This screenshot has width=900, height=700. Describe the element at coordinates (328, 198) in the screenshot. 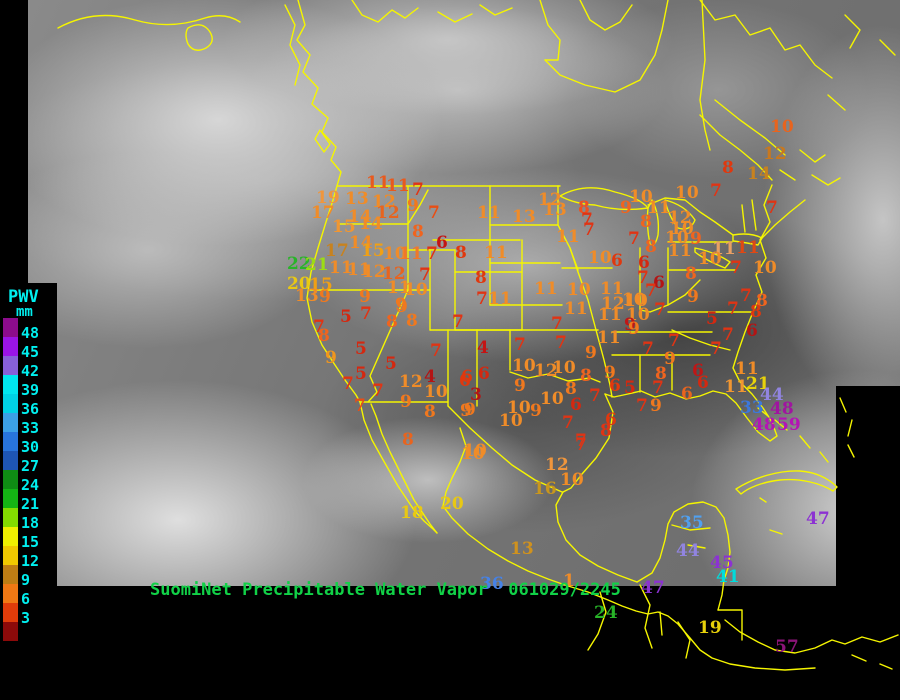

I see `station-value: 19` at that location.